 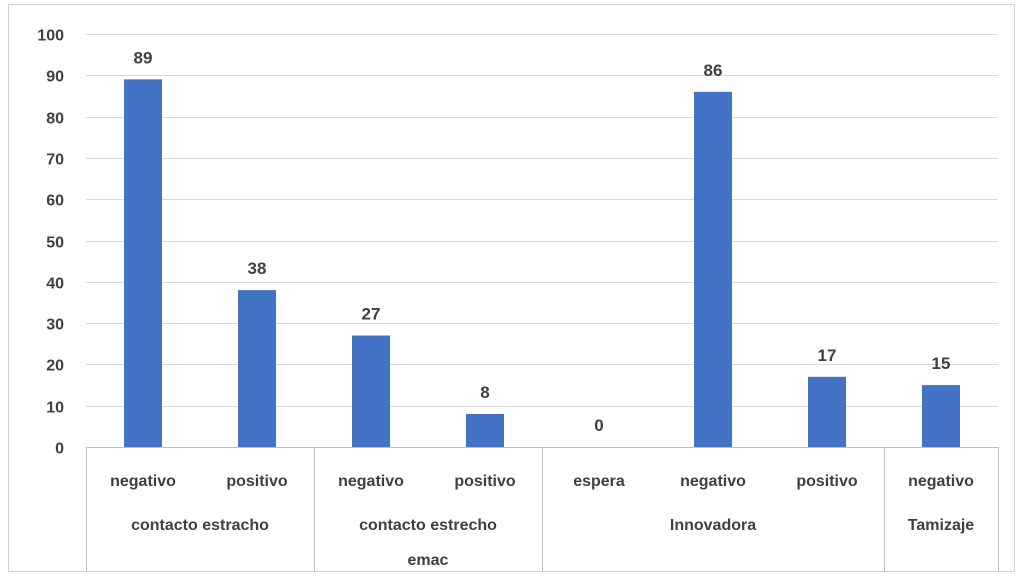 What do you see at coordinates (55, 325) in the screenshot?
I see `y-tick-label: 30` at bounding box center [55, 325].